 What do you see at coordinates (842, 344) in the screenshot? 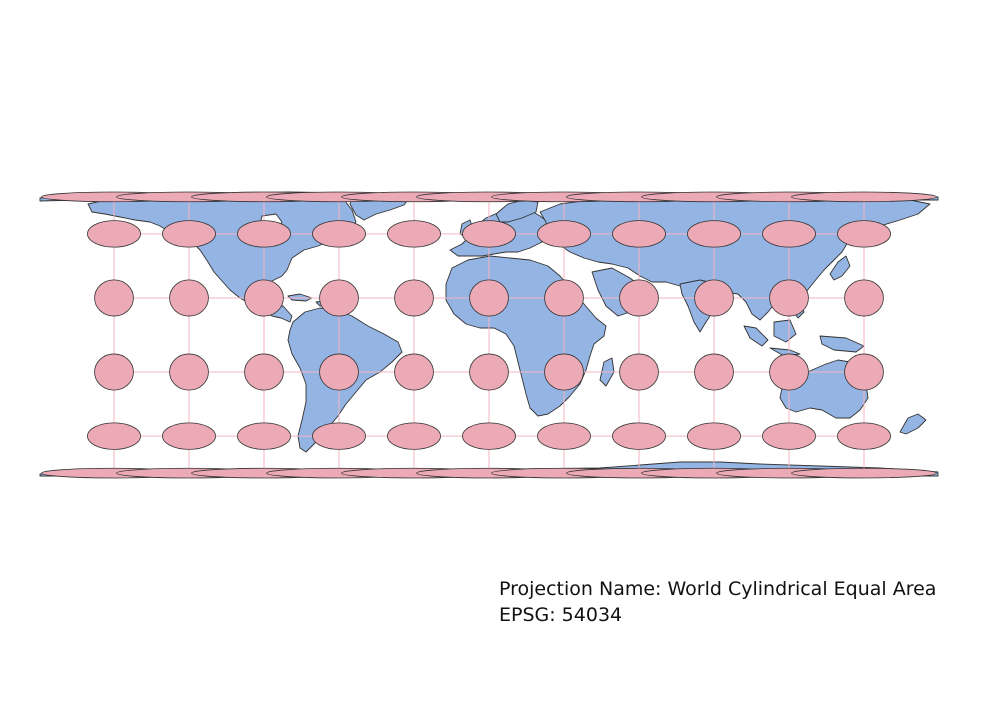
I see `land-new-guinea` at bounding box center [842, 344].